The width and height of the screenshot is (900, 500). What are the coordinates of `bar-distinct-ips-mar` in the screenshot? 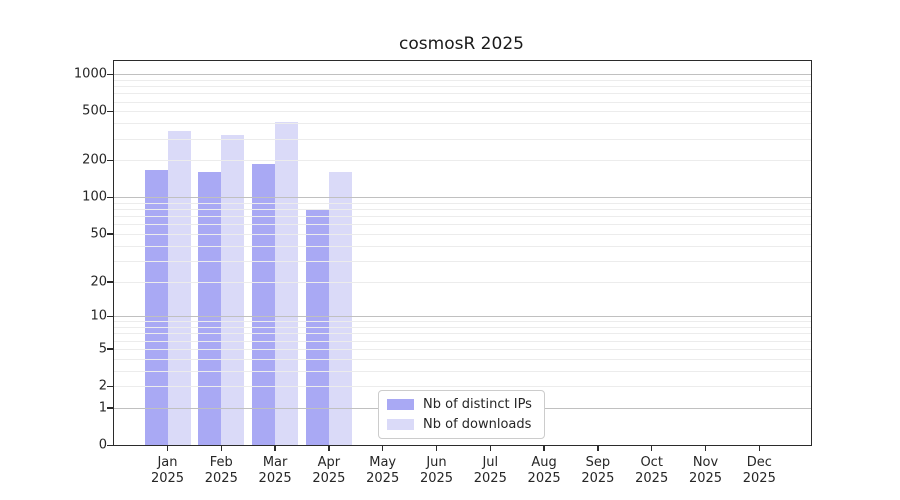 It's located at (264, 304).